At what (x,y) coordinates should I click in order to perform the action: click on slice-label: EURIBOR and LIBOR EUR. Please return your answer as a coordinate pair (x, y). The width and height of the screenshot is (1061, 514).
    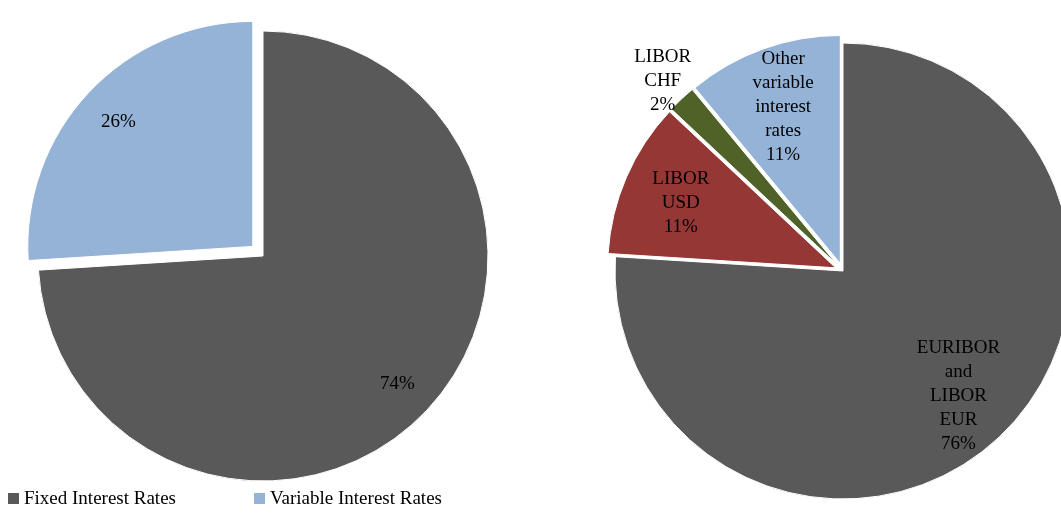
    Looking at the image, I should click on (958, 382).